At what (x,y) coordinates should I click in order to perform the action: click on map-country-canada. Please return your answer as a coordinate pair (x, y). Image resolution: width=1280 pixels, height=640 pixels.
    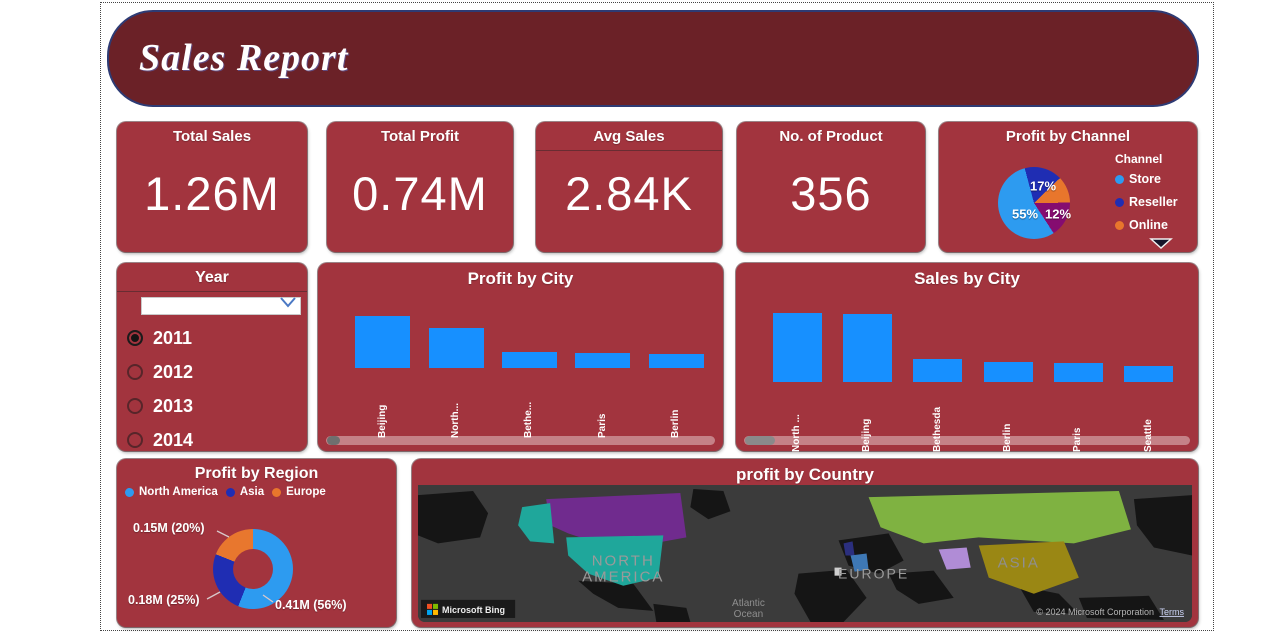
    Looking at the image, I should click on (616, 518).